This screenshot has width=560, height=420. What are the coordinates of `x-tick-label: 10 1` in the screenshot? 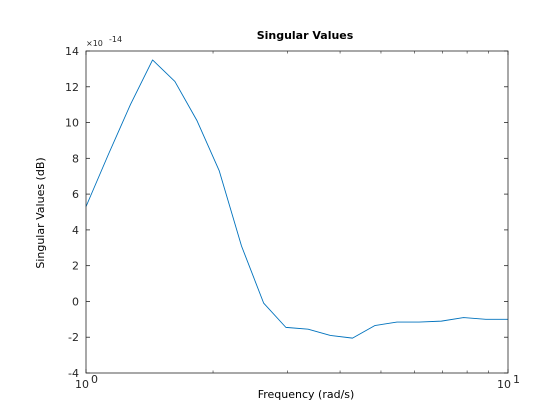 It's located at (508, 382).